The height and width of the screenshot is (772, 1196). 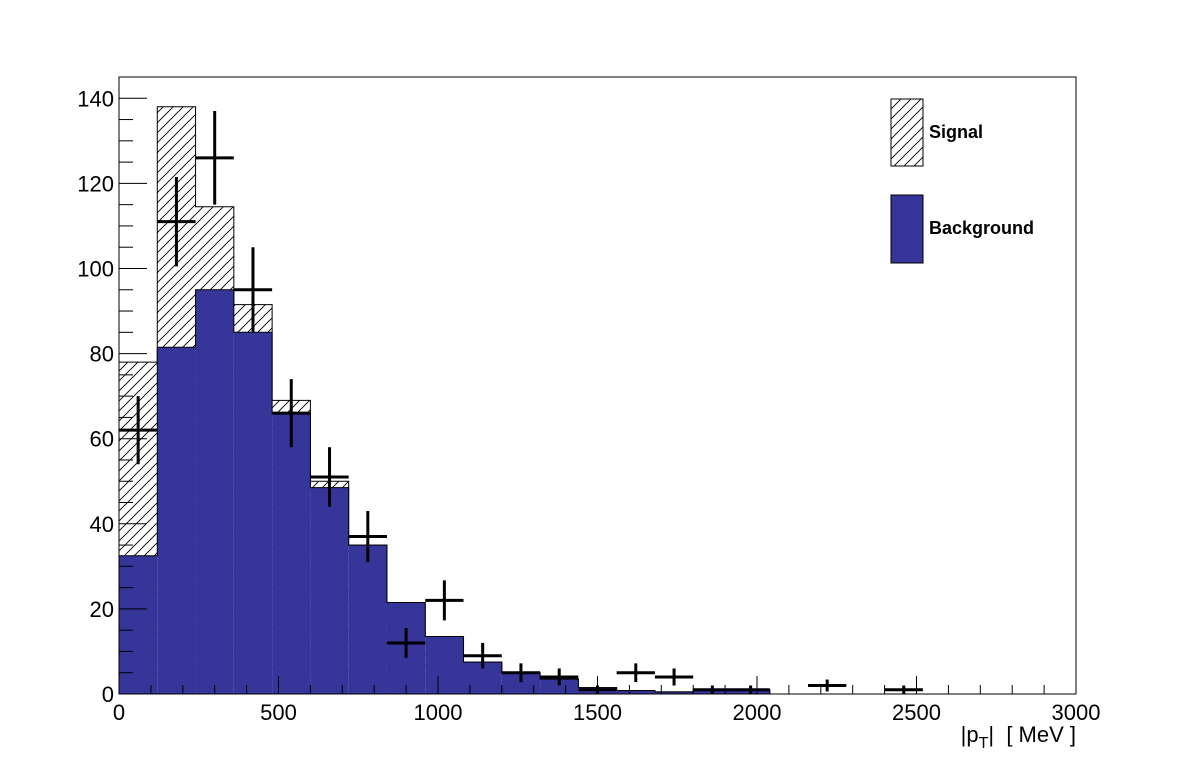 What do you see at coordinates (278, 712) in the screenshot?
I see `x-tick-label: 500` at bounding box center [278, 712].